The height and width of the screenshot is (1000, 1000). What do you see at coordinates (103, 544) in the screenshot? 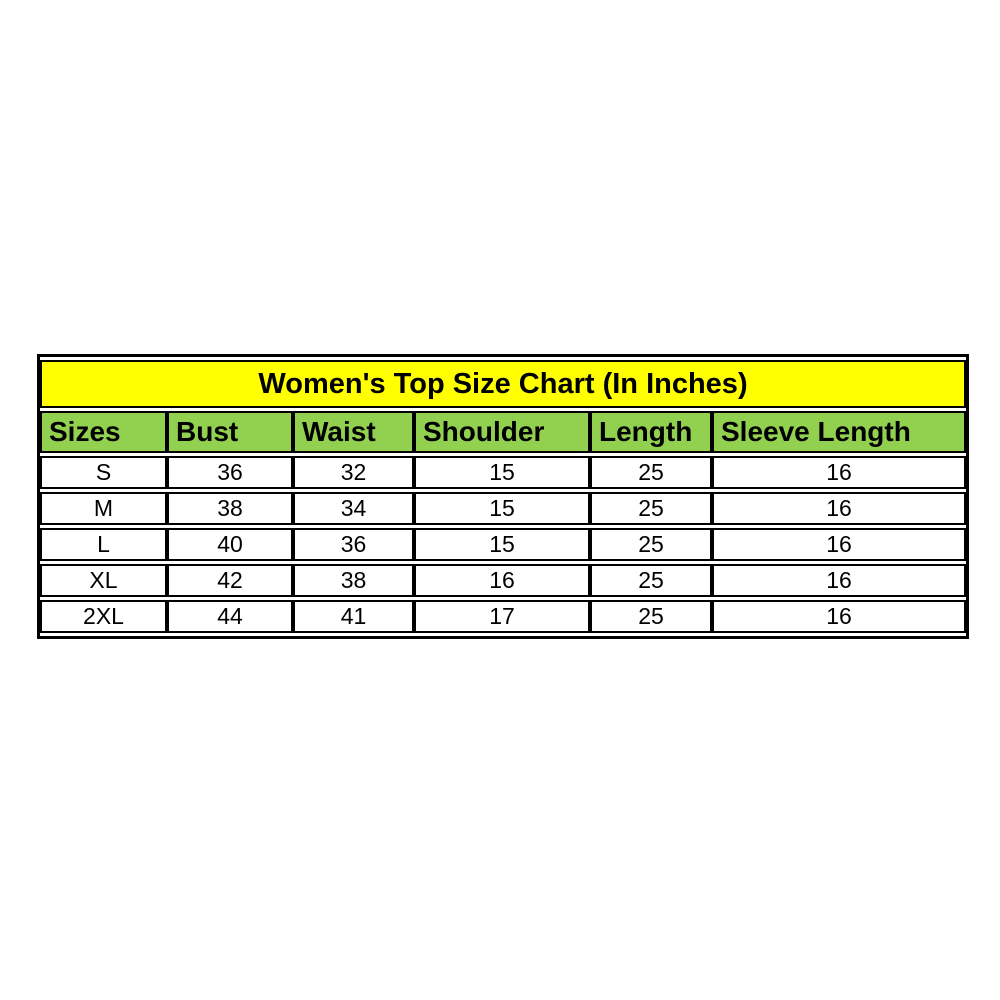
I see `size-label-cell: L` at bounding box center [103, 544].